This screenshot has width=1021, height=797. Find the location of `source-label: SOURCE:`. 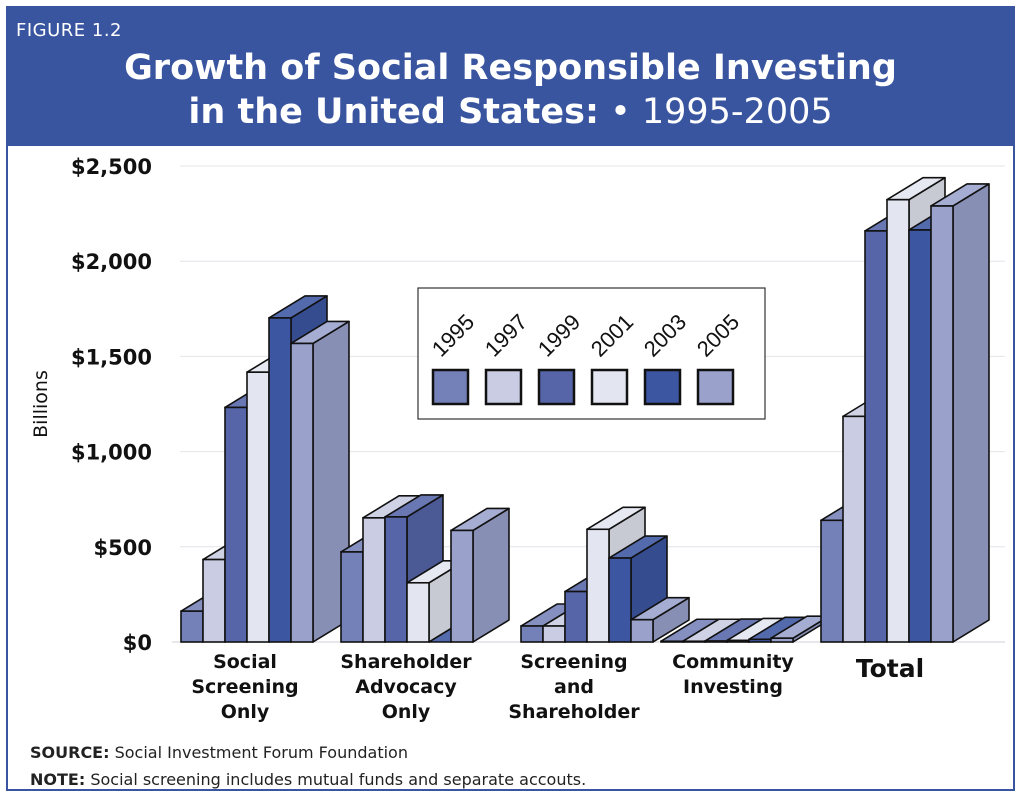

source-label: SOURCE: is located at coordinates (70, 752).